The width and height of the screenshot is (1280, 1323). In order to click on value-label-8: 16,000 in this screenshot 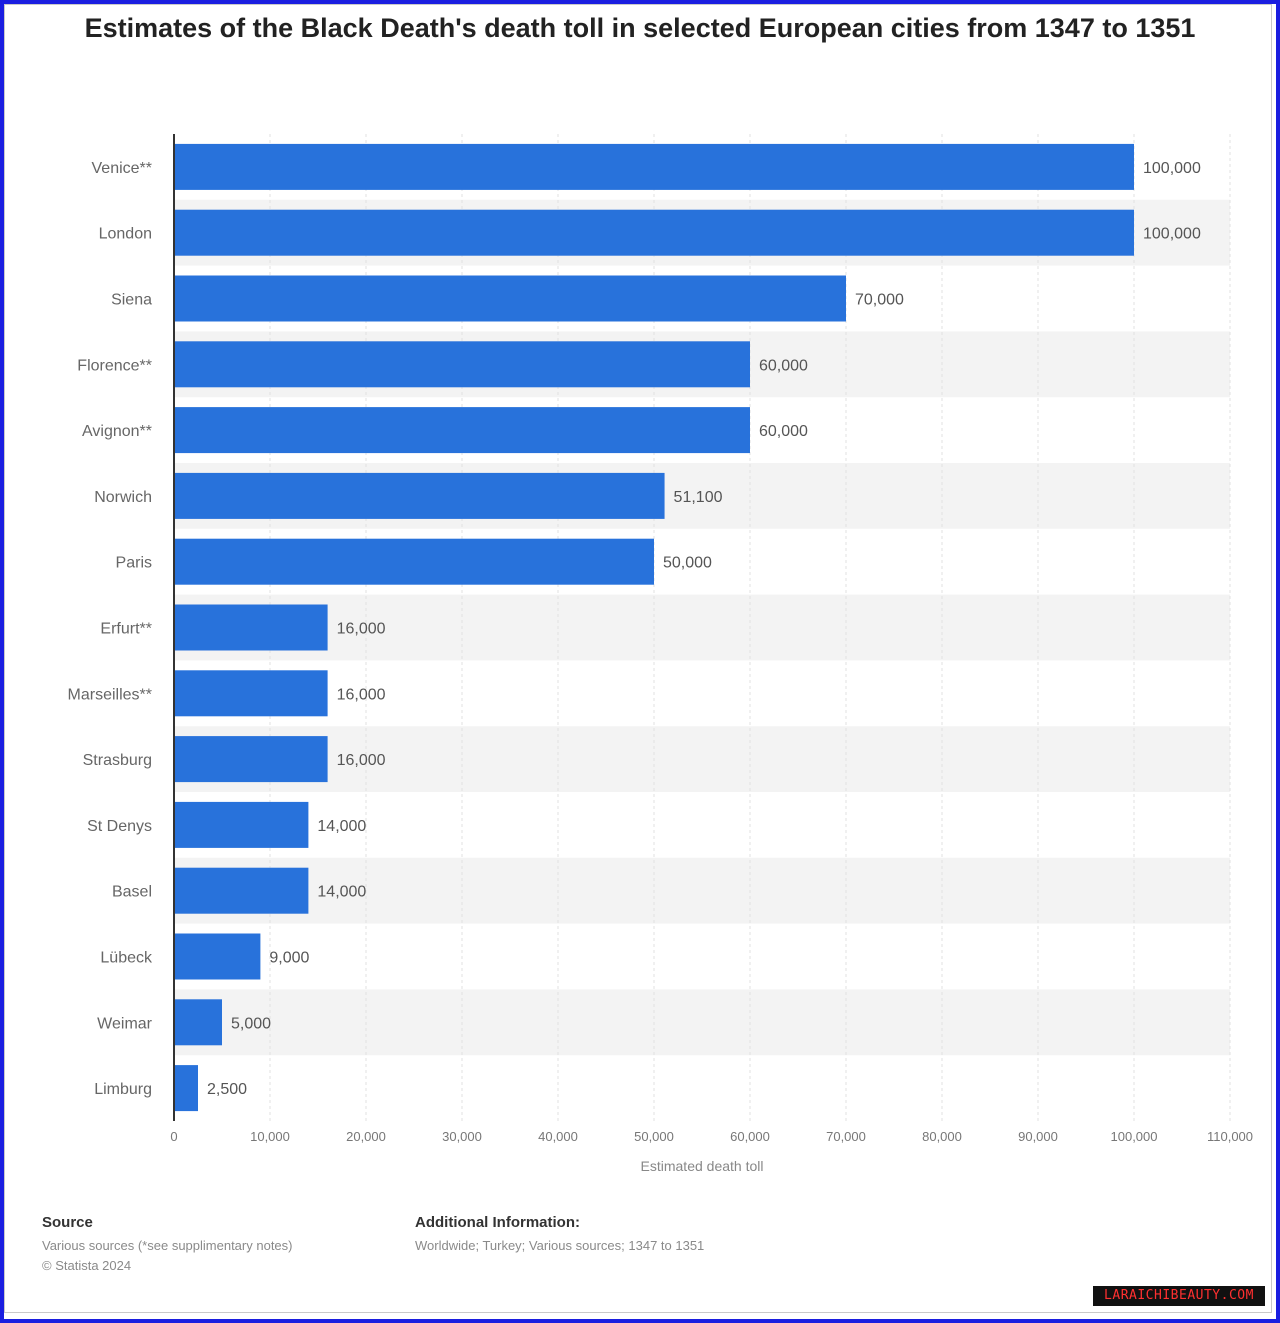, I will do `click(361, 694)`.